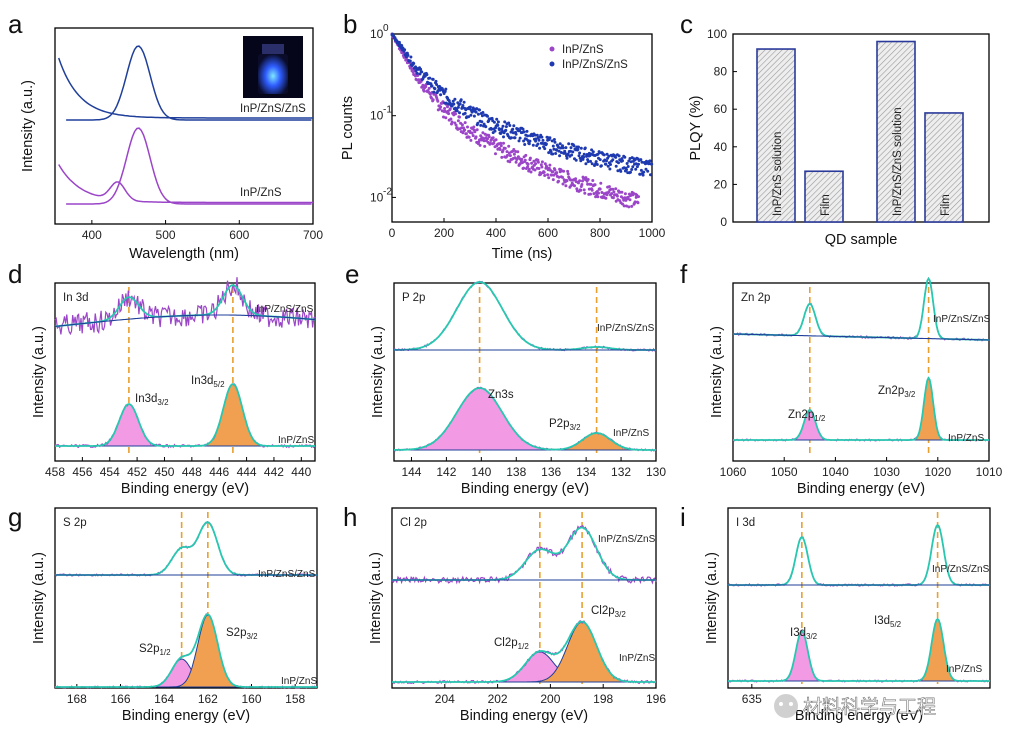 This screenshot has width=1021, height=751. I want to click on panel-label-g: g, so click(15, 517).